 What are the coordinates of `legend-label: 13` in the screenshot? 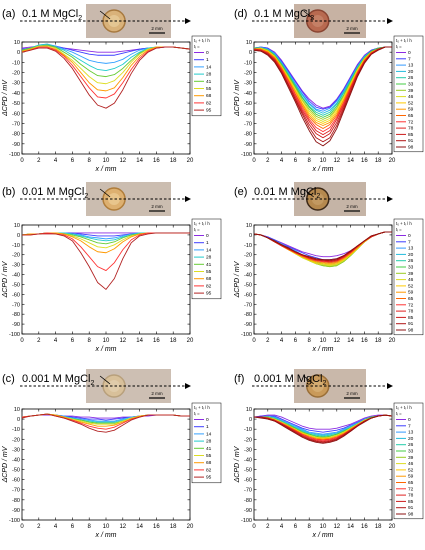 It's located at (411, 433).